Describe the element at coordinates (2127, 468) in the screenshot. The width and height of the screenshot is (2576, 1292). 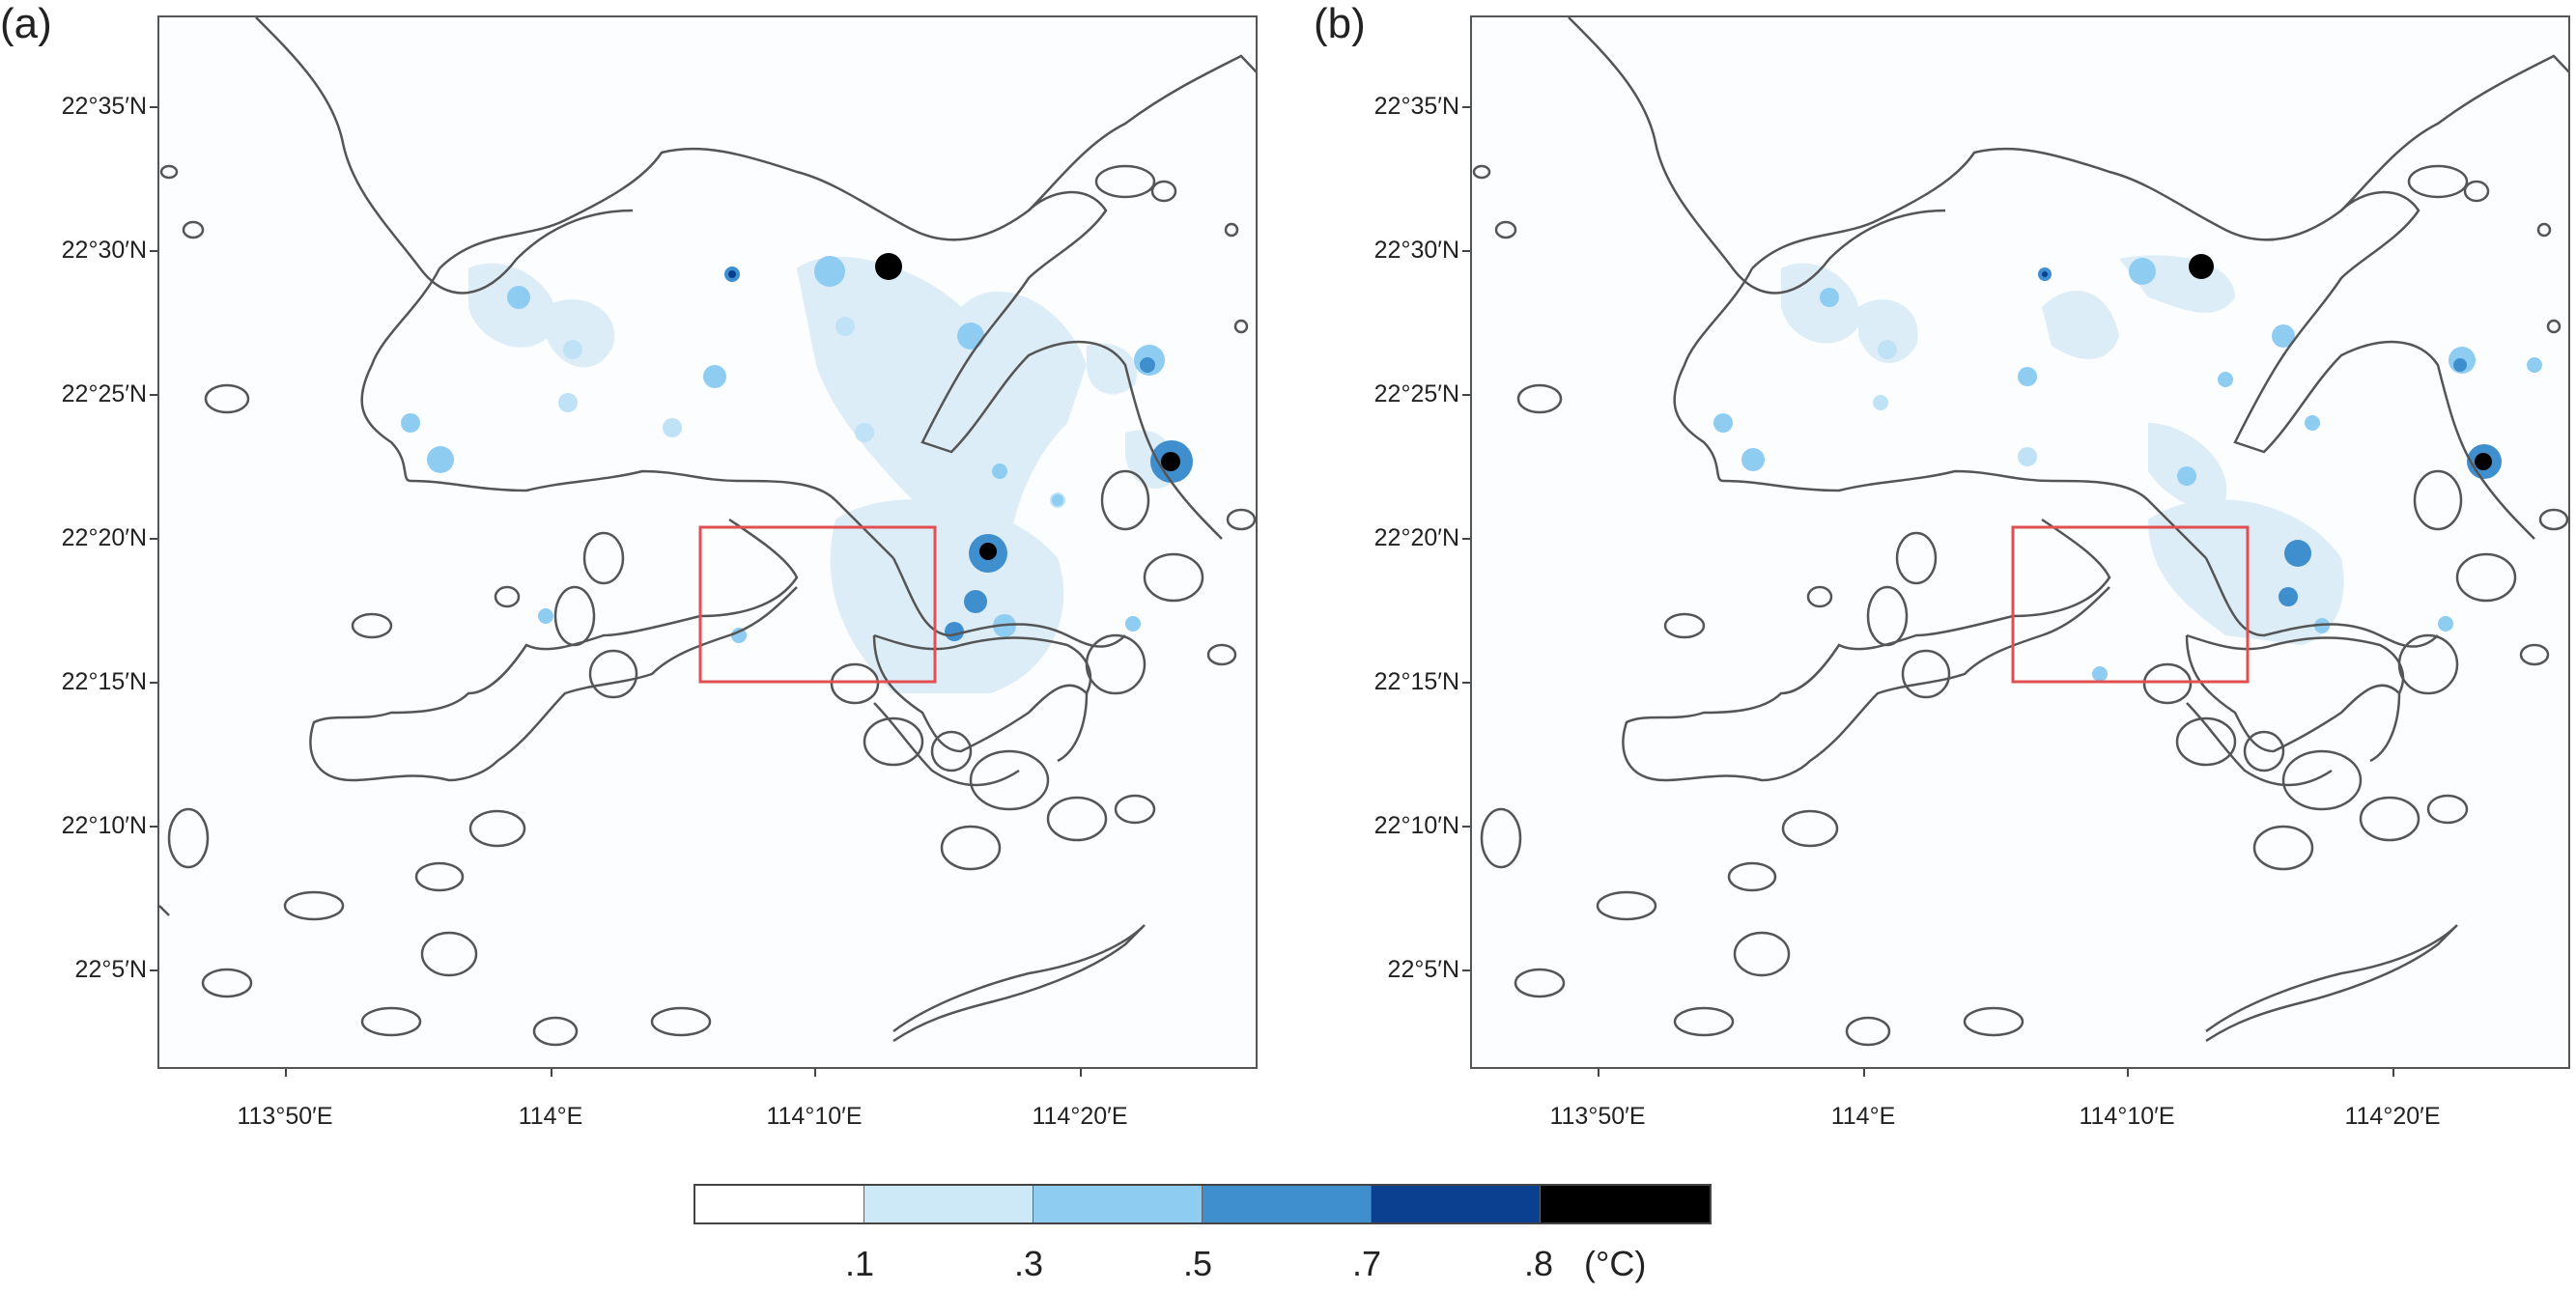
I see `anomaly-field-b` at that location.